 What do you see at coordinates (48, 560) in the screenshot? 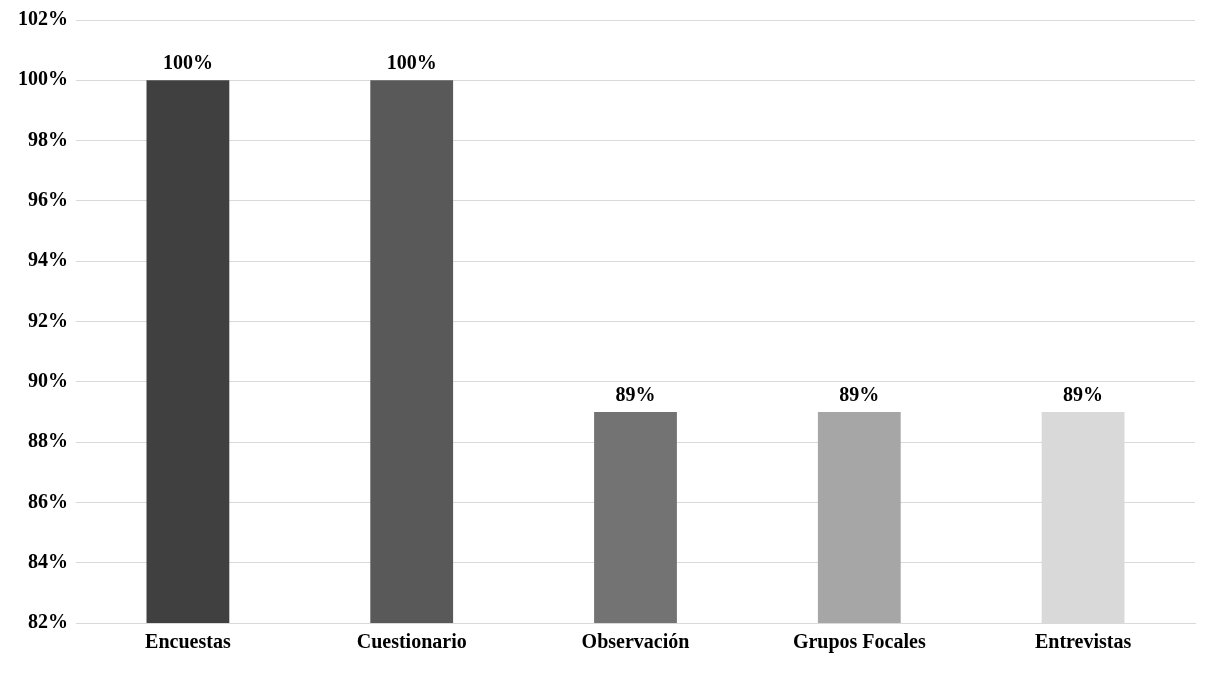
I see `y-tick-label: 84%` at bounding box center [48, 560].